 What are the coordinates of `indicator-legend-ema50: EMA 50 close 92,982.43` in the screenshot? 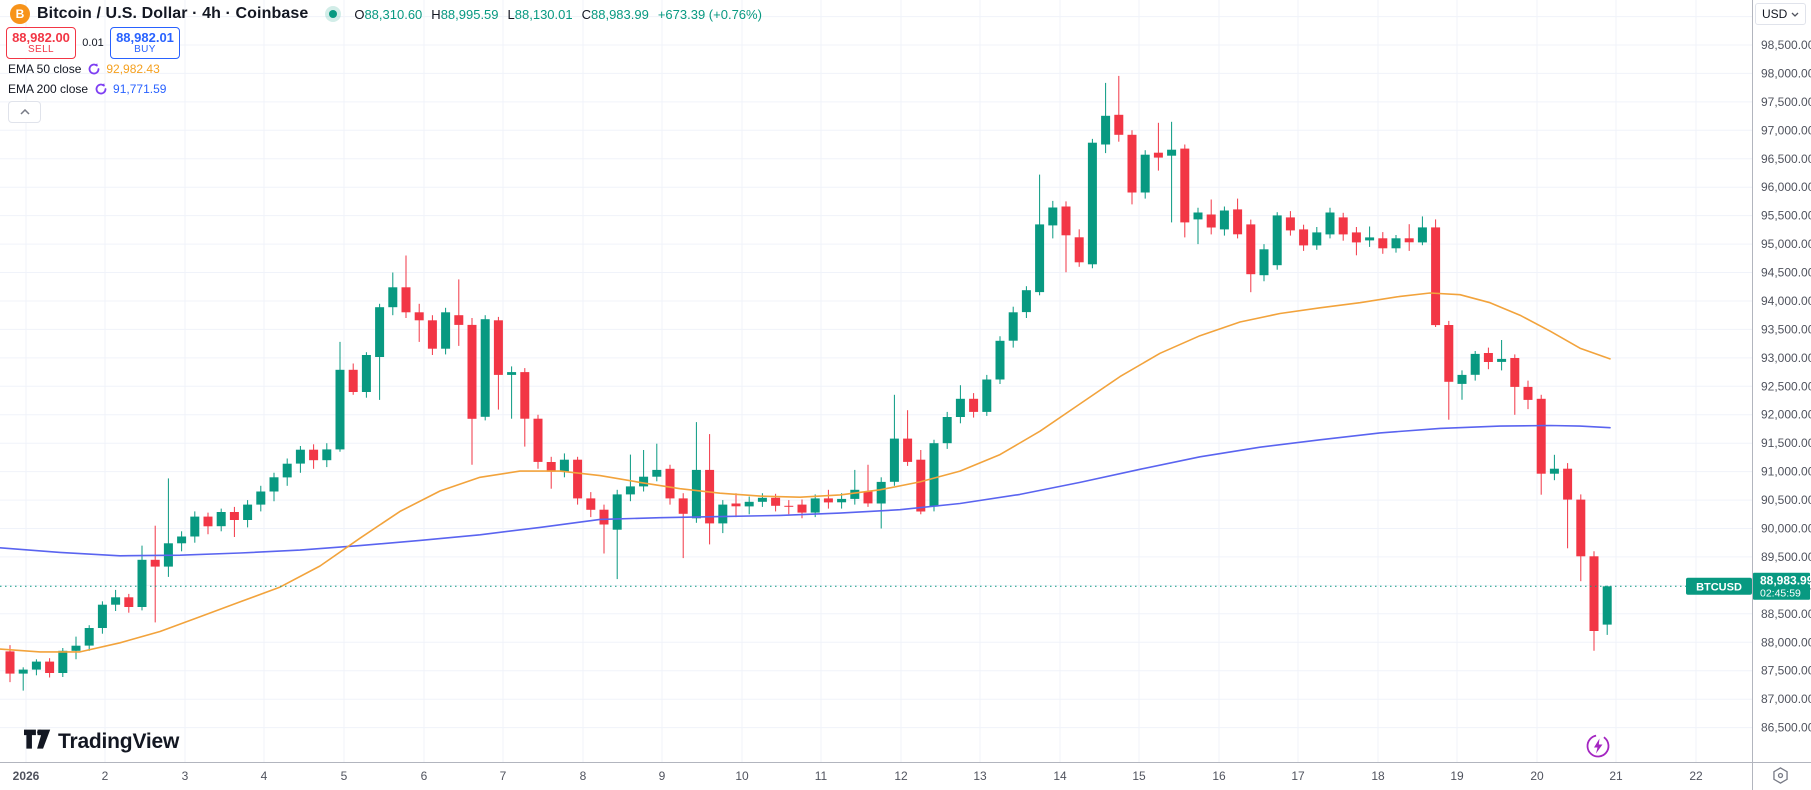 It's located at (84, 68).